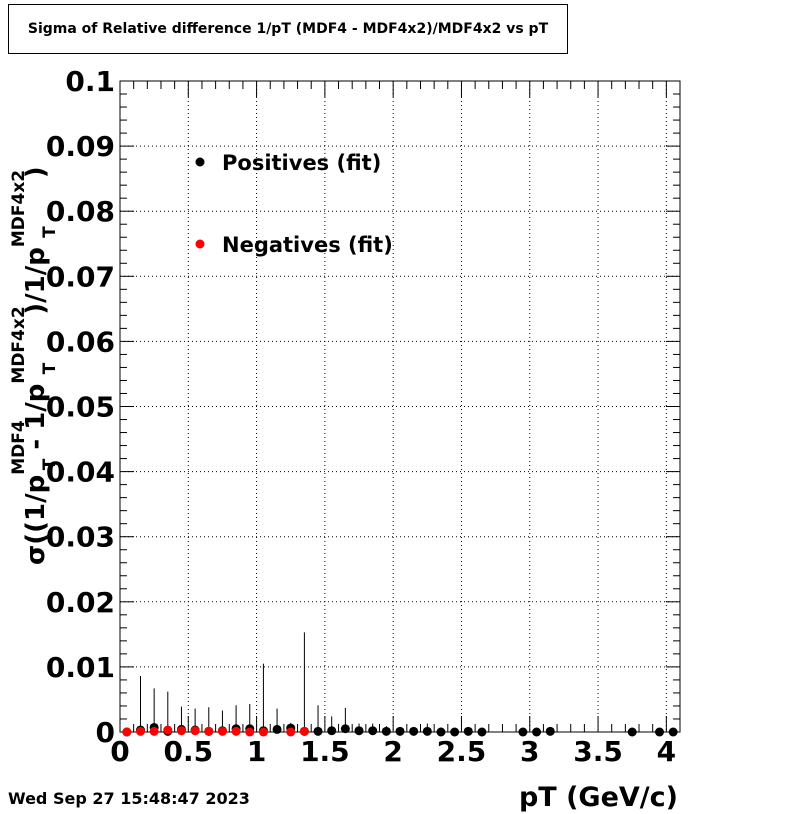  I want to click on legend: Positives (fit) Negatives (fit), so click(294, 204).